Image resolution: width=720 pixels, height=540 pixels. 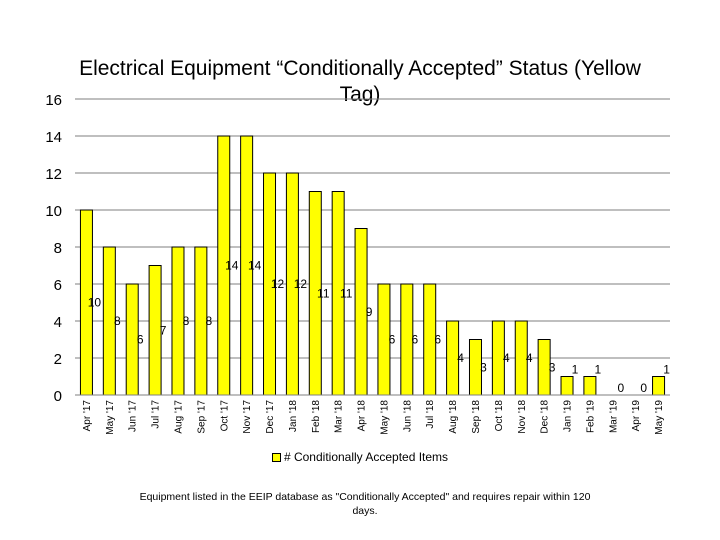 What do you see at coordinates (293, 416) in the screenshot?
I see `x-tick-label: Jan '18` at bounding box center [293, 416].